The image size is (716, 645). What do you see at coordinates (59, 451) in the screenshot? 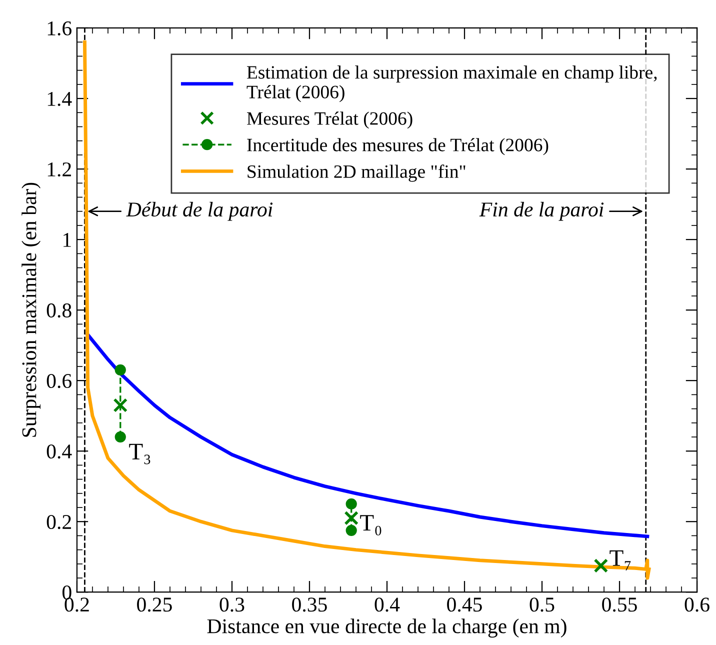
I see `y-tick-label: 0.4` at bounding box center [59, 451].